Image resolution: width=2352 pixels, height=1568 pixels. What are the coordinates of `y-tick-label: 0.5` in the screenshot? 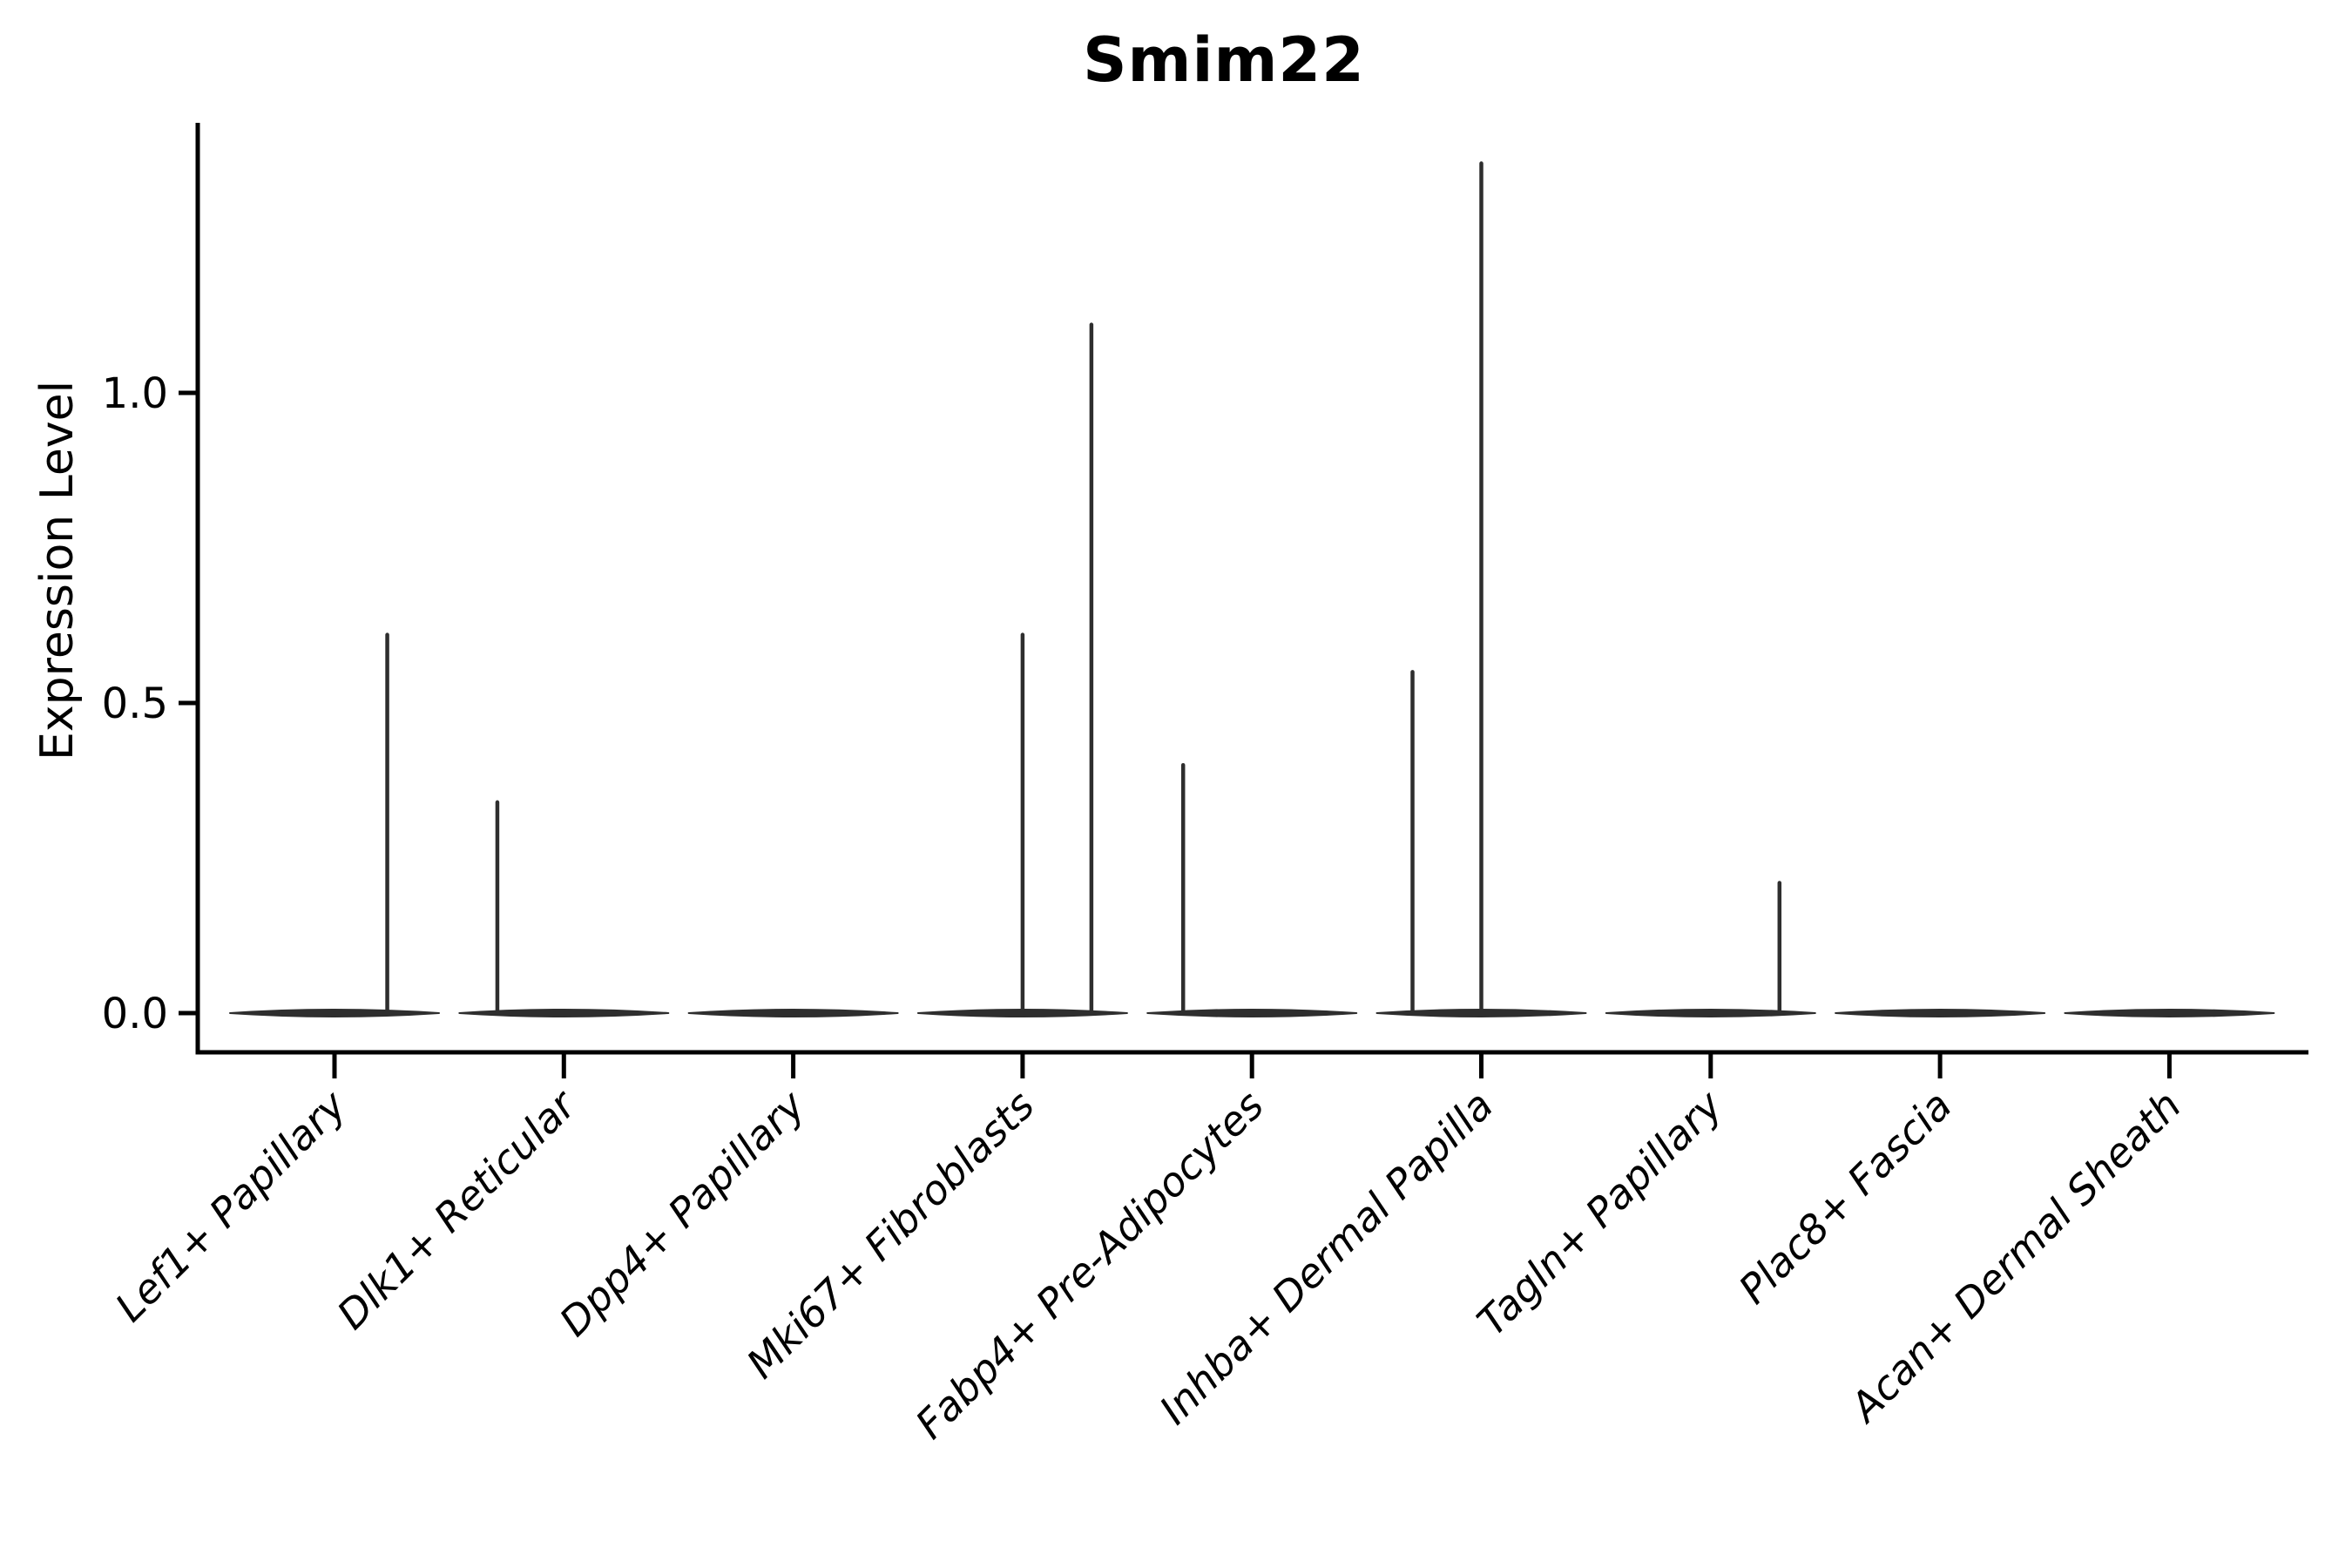 It's located at (135, 703).